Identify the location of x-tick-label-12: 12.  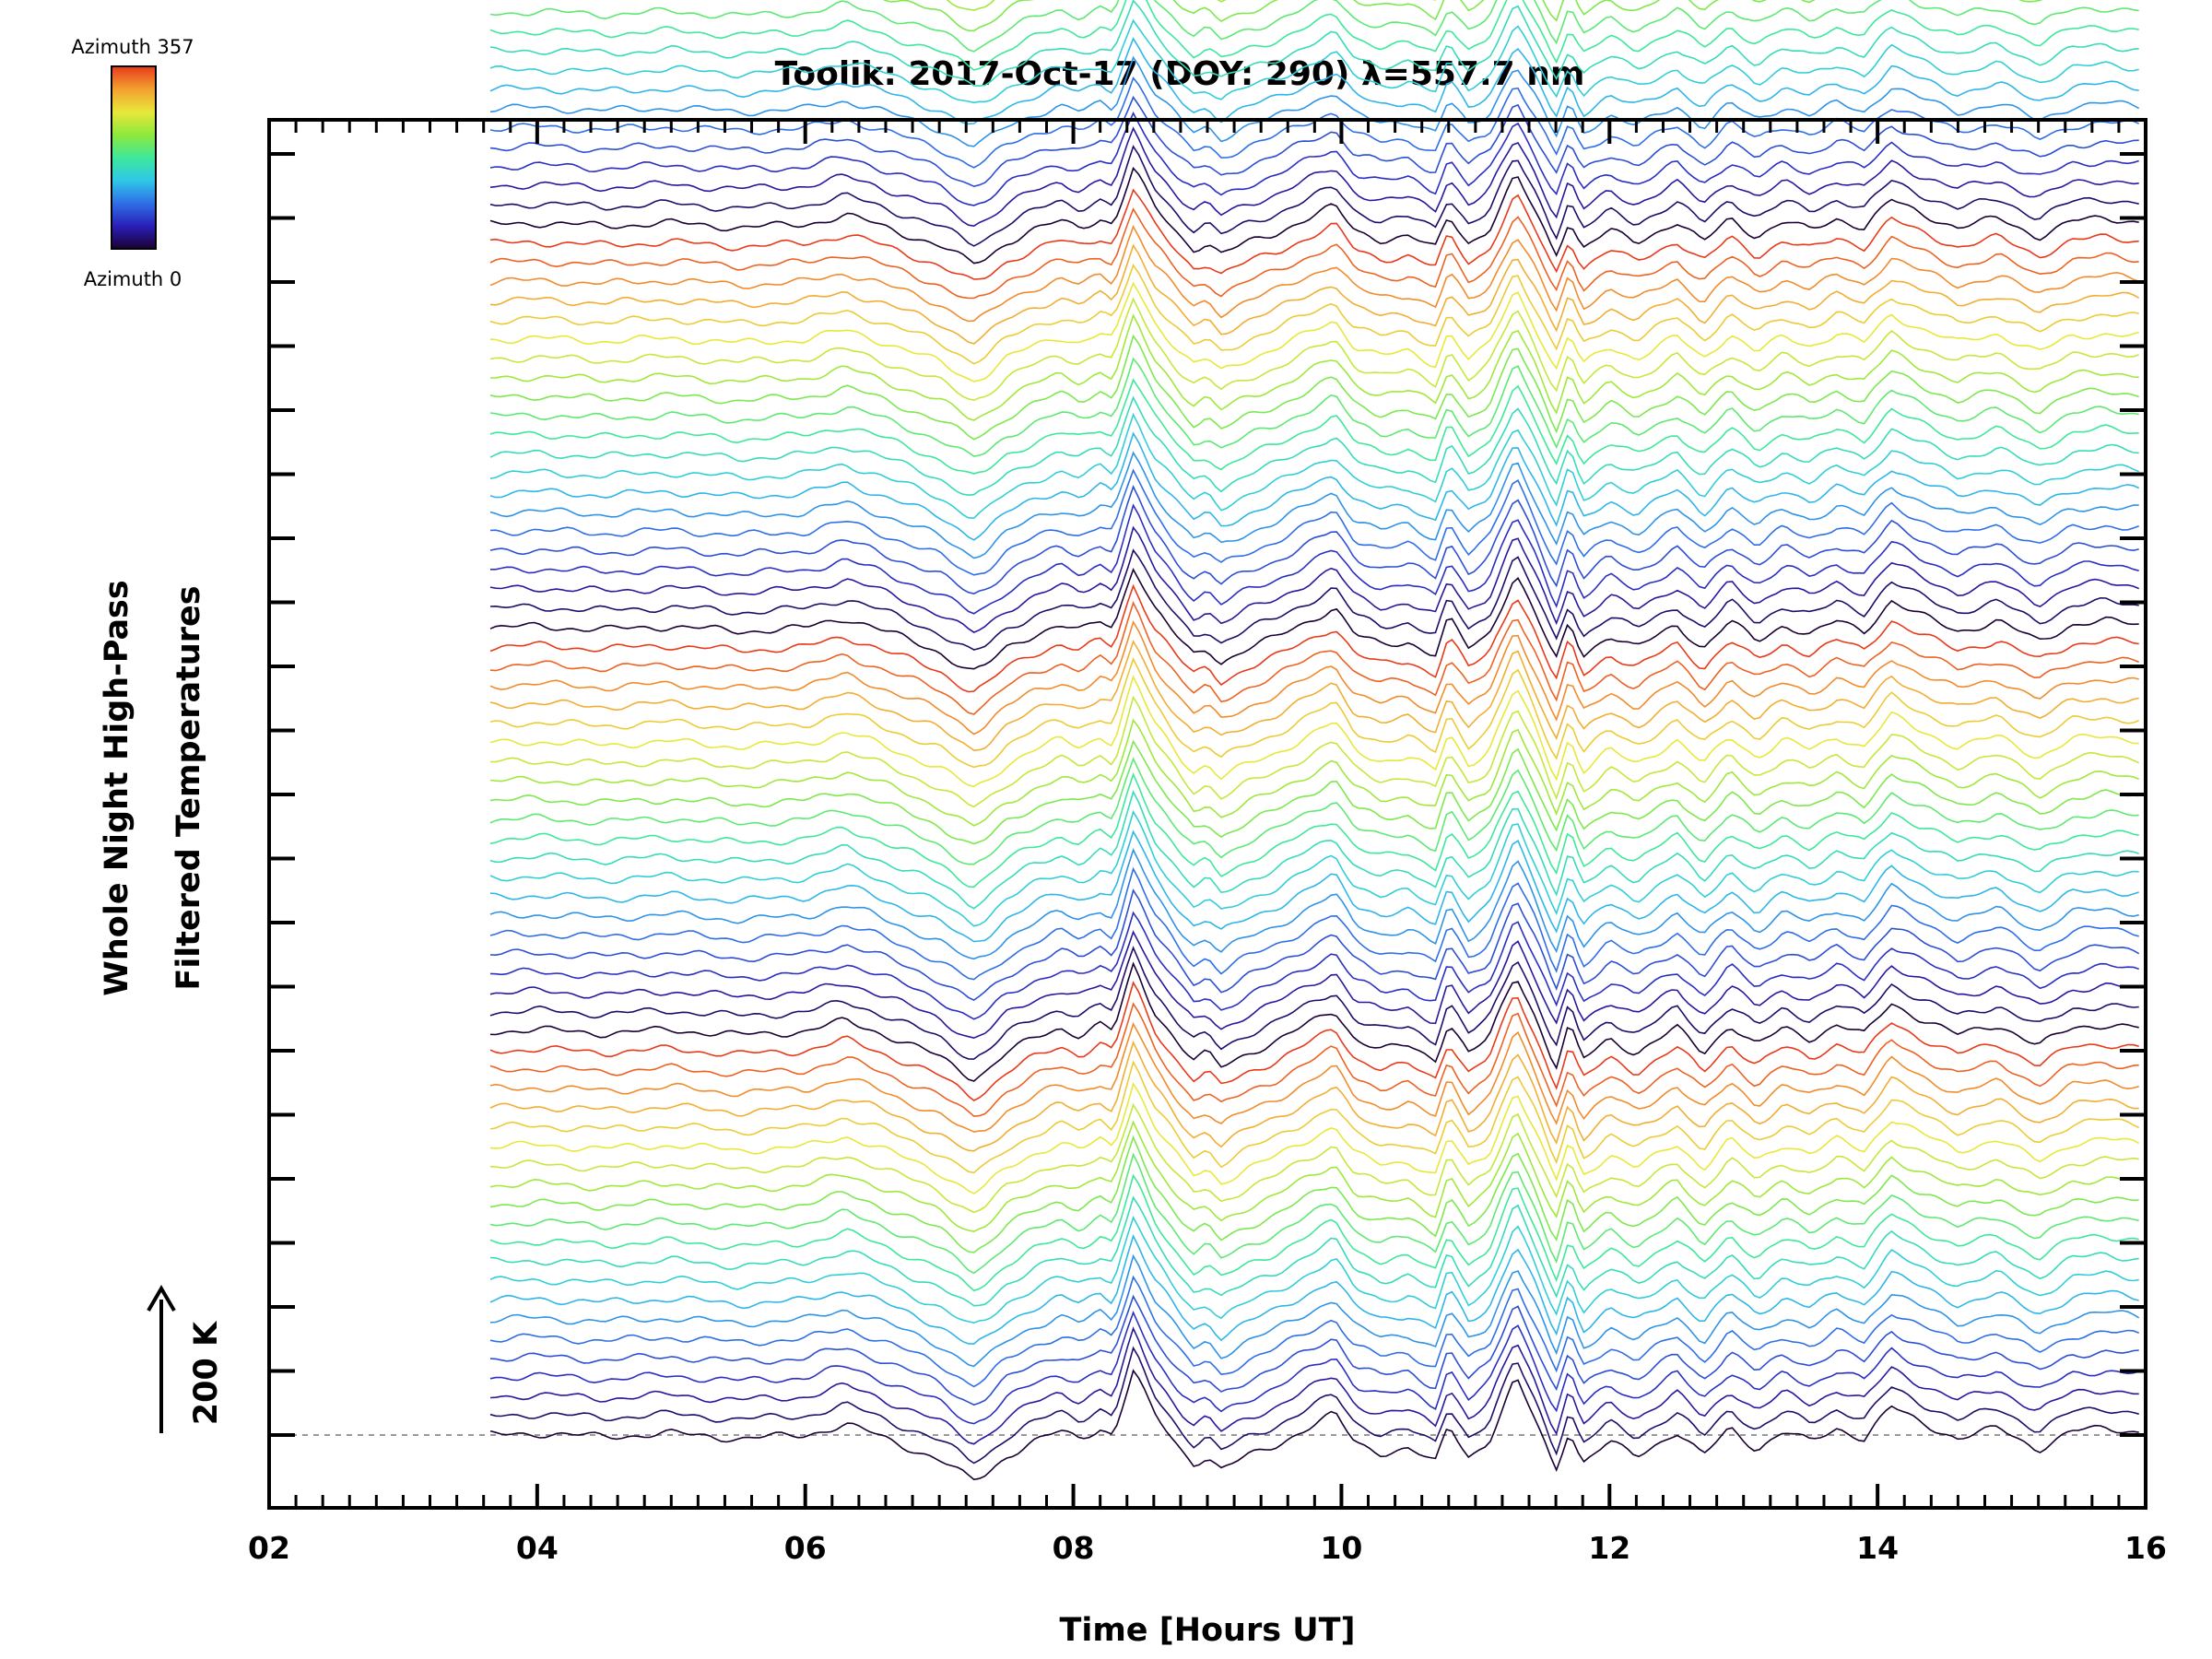
(1609, 1548).